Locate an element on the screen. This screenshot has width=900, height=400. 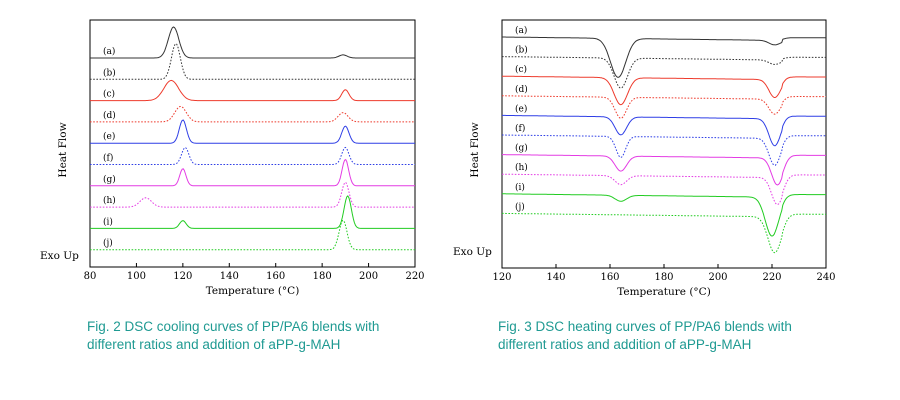
x-tick-label: 100 is located at coordinates (136, 276).